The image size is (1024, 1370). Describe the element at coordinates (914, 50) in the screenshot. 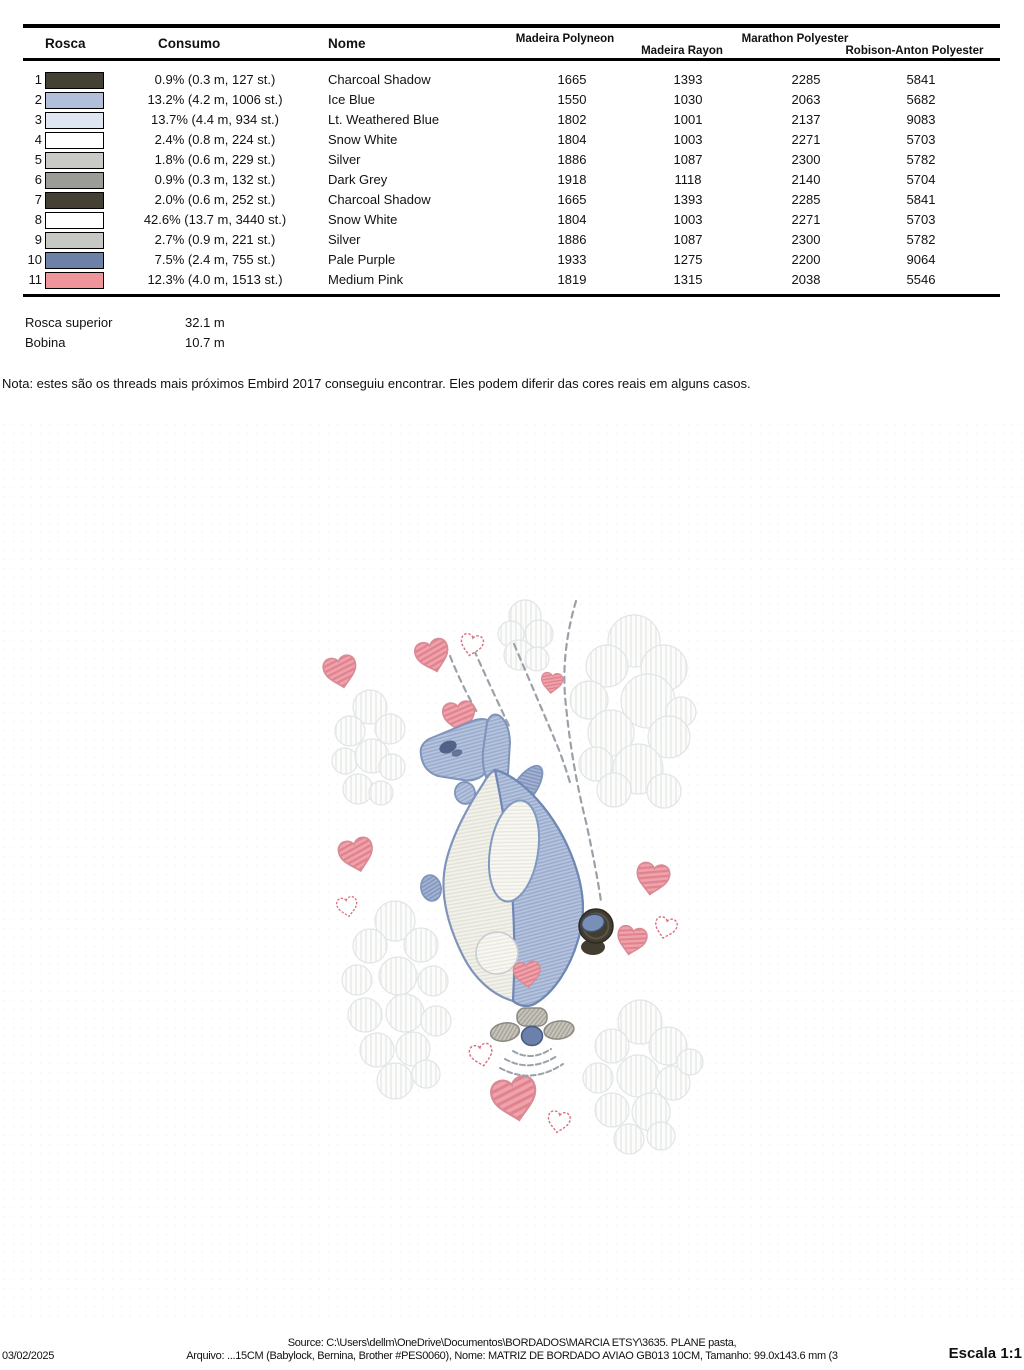

I see `col-header-robison-anton: Robison-Anton Polyester` at that location.